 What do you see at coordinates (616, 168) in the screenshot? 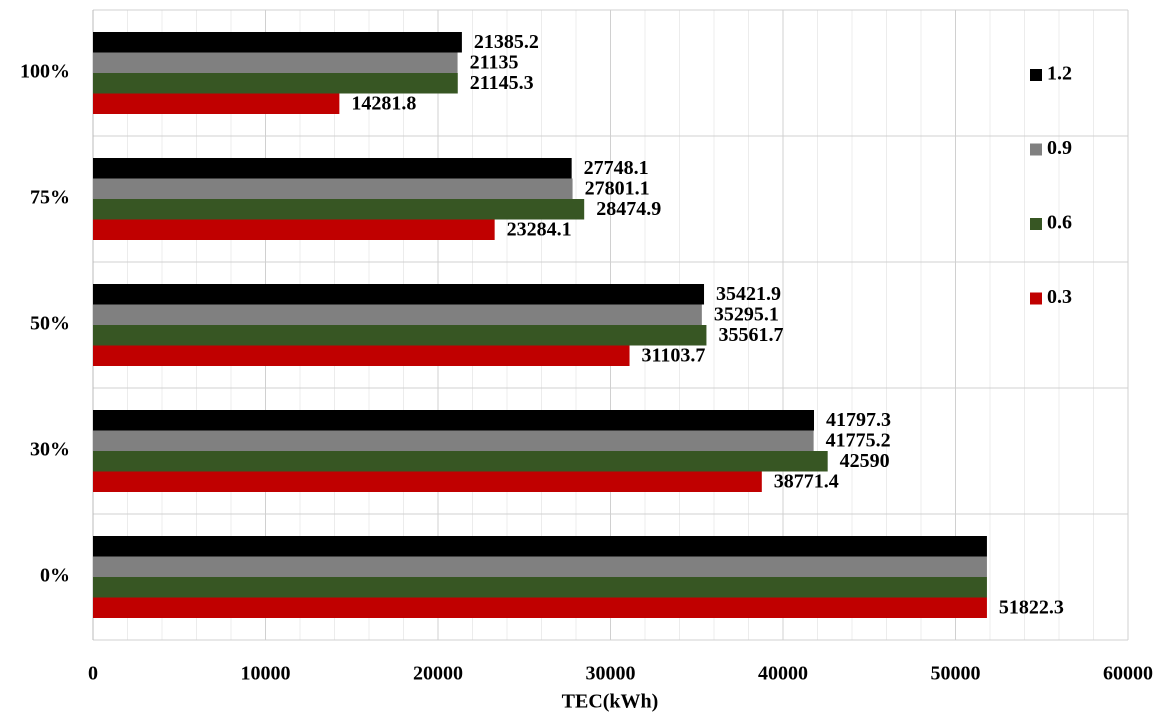
I see `value-label: 27748.1` at bounding box center [616, 168].